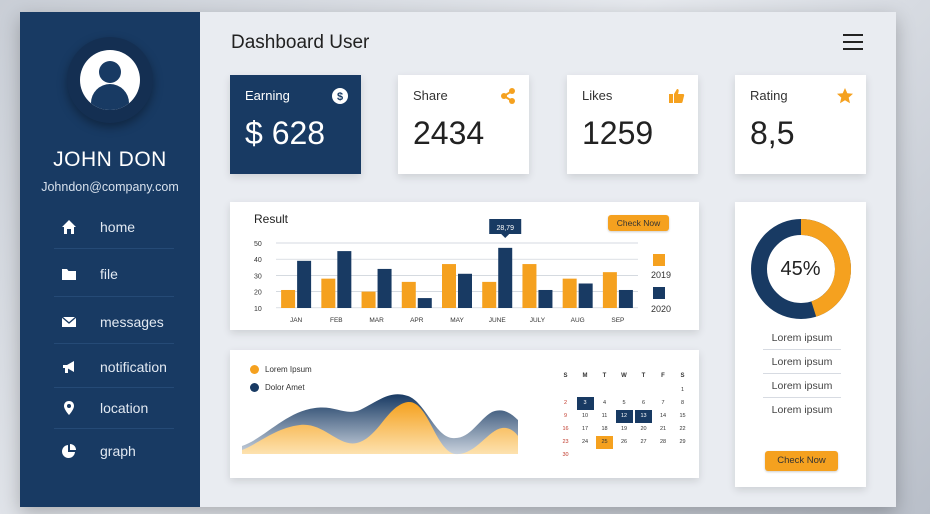 The image size is (930, 514). What do you see at coordinates (463, 124) in the screenshot?
I see `stat-card-share: Share 2434` at bounding box center [463, 124].